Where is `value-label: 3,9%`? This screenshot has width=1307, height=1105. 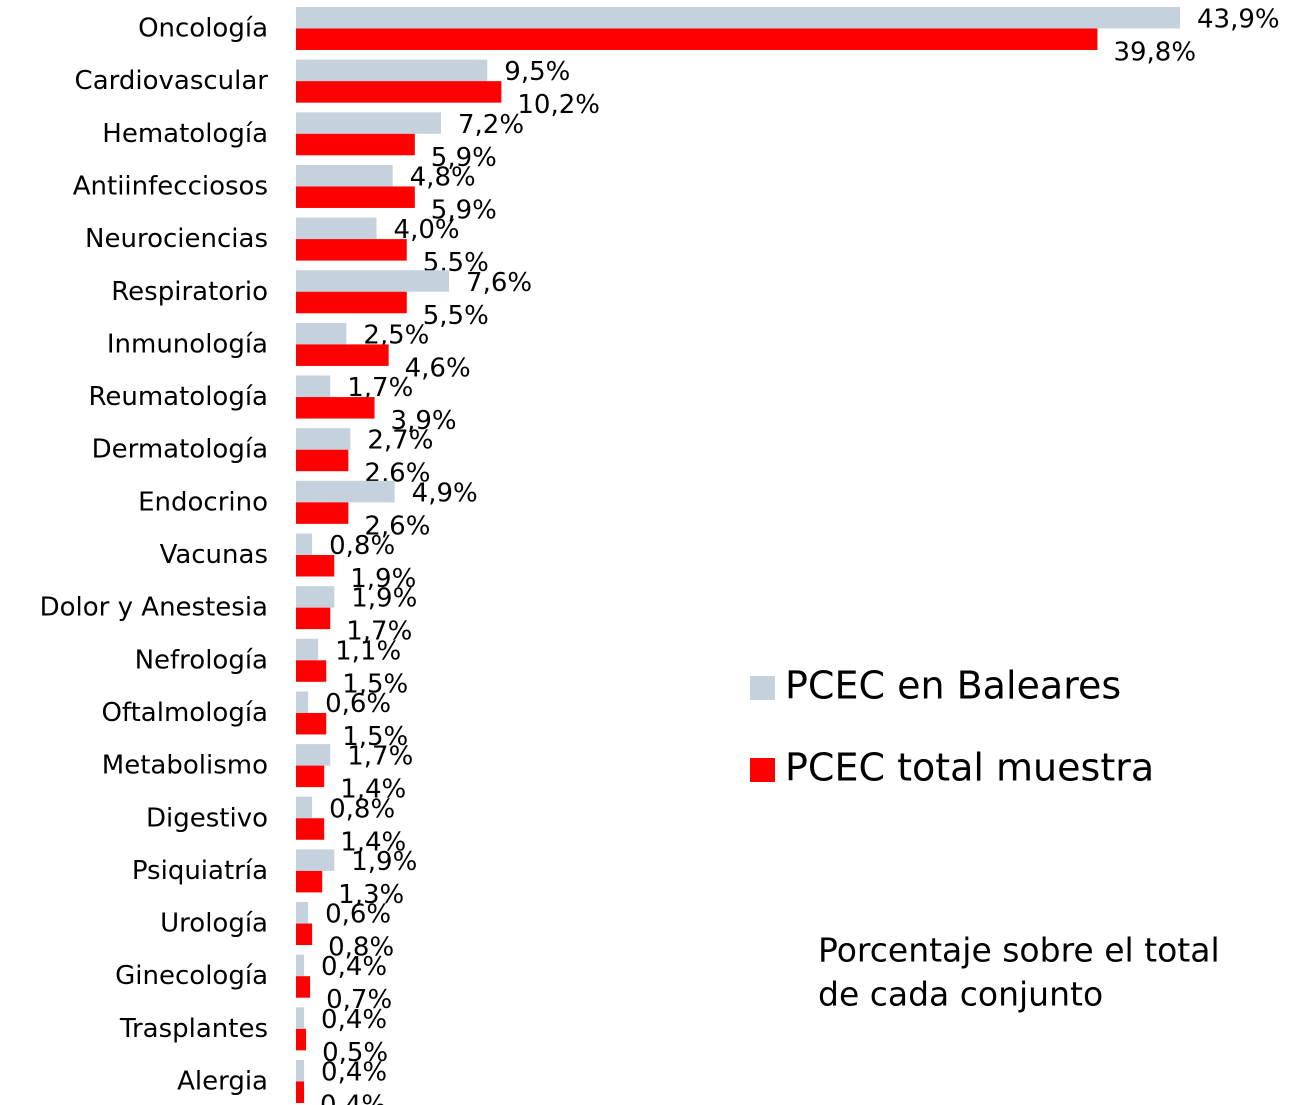
value-label: 3,9% is located at coordinates (424, 421).